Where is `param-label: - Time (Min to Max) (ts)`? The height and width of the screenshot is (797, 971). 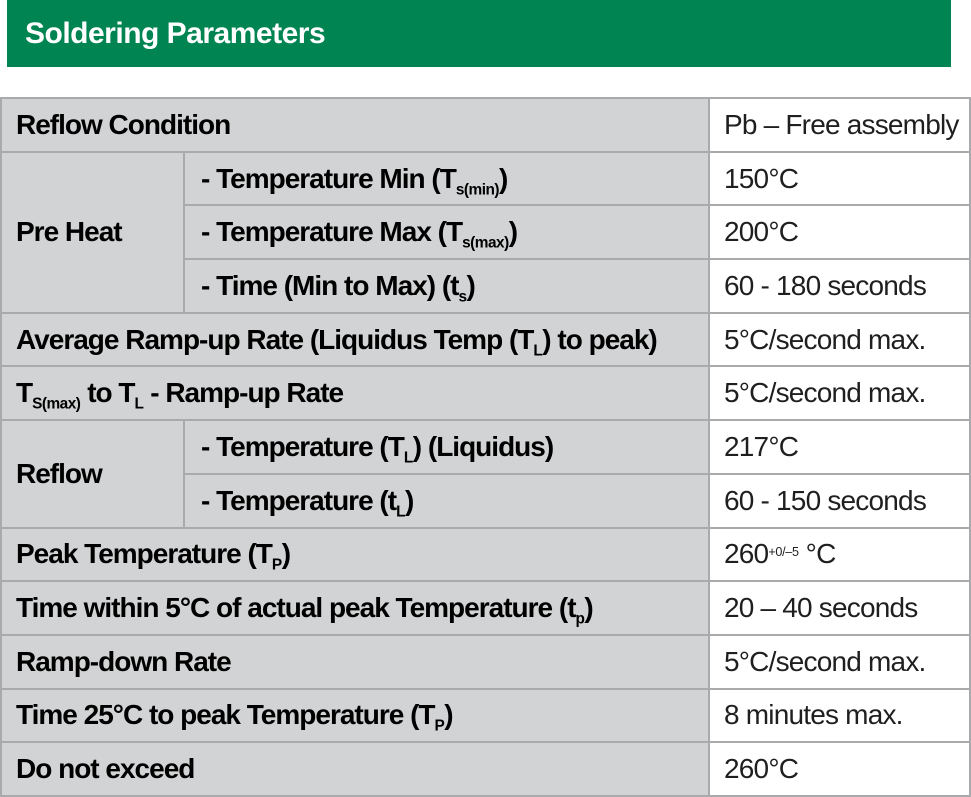
param-label: - Time (Min to Max) (ts) is located at coordinates (446, 286).